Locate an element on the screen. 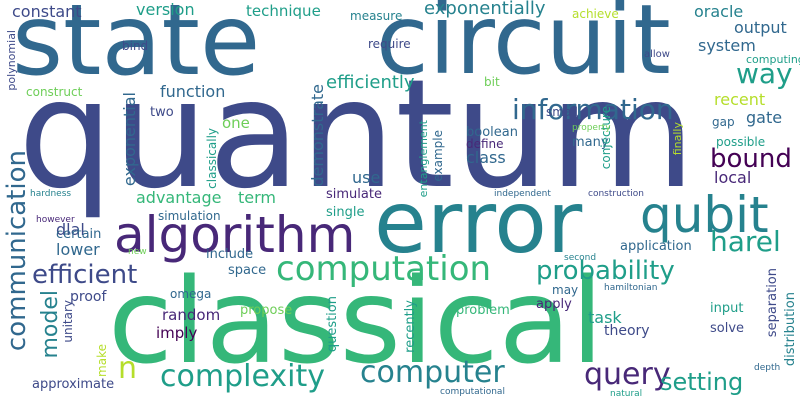 This screenshot has height=400, width=800. word-apply: apply is located at coordinates (554, 304).